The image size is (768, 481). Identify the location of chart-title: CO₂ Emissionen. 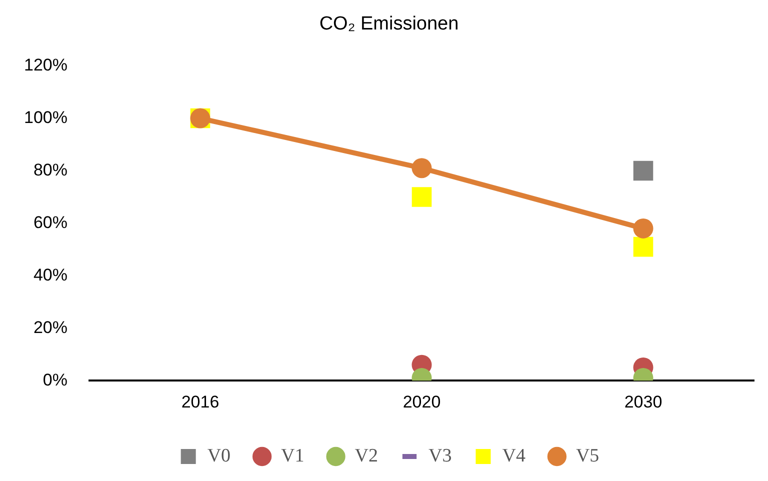
(389, 24).